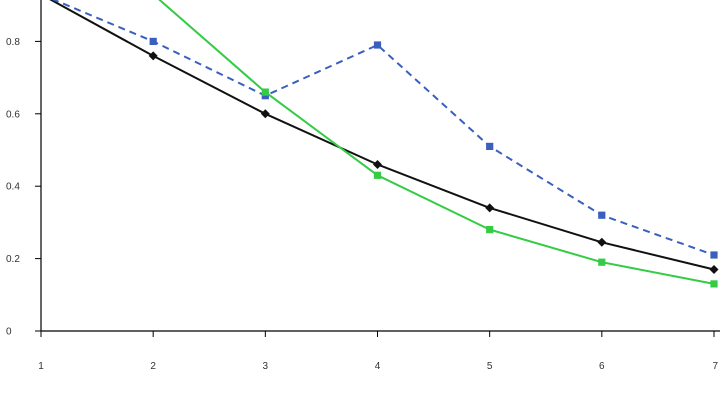 The image size is (720, 405). What do you see at coordinates (13, 114) in the screenshot?
I see `y-tick-label: 0.6` at bounding box center [13, 114].